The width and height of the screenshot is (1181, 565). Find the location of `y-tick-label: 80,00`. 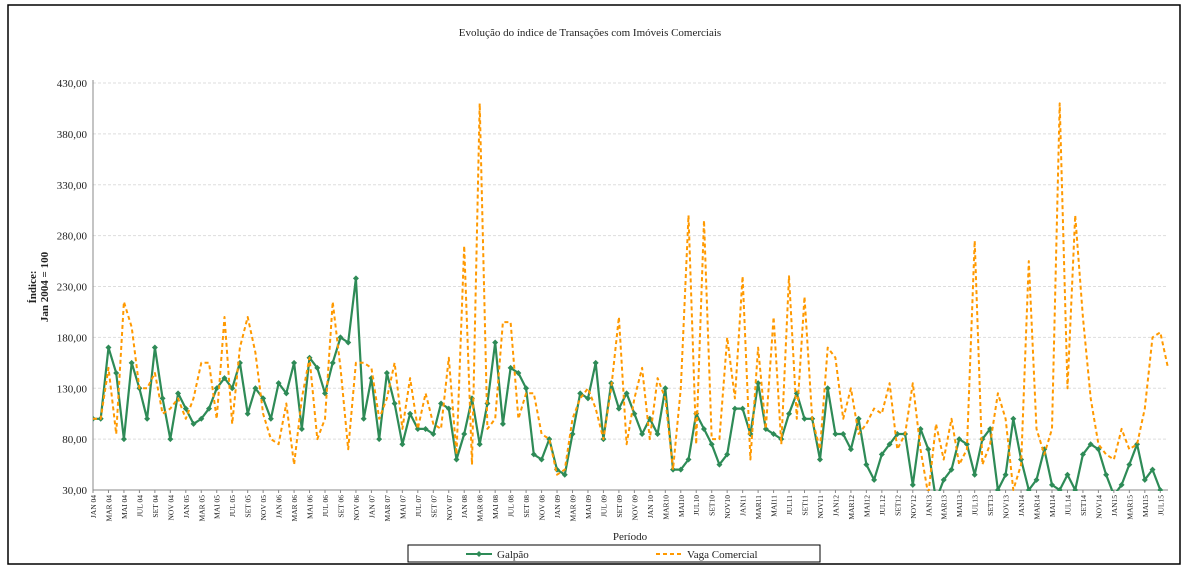

y-tick-label: 80,00 is located at coordinates (74, 440).